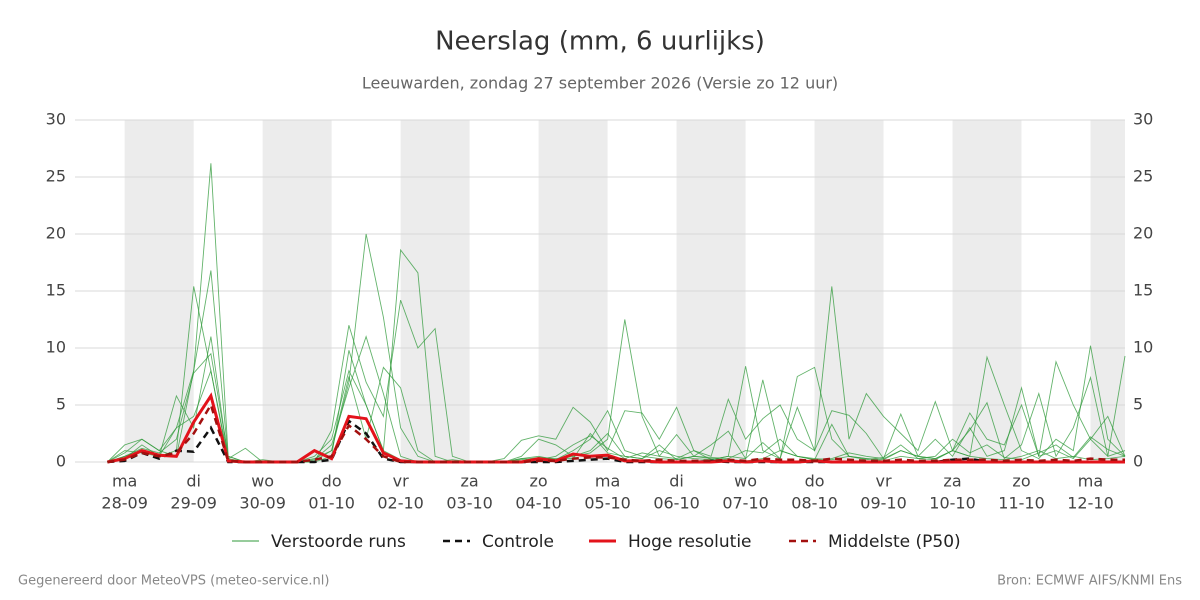 This screenshot has height=600, width=1200. Describe the element at coordinates (1143, 347) in the screenshot. I see `y2-tick-label: 10` at that location.